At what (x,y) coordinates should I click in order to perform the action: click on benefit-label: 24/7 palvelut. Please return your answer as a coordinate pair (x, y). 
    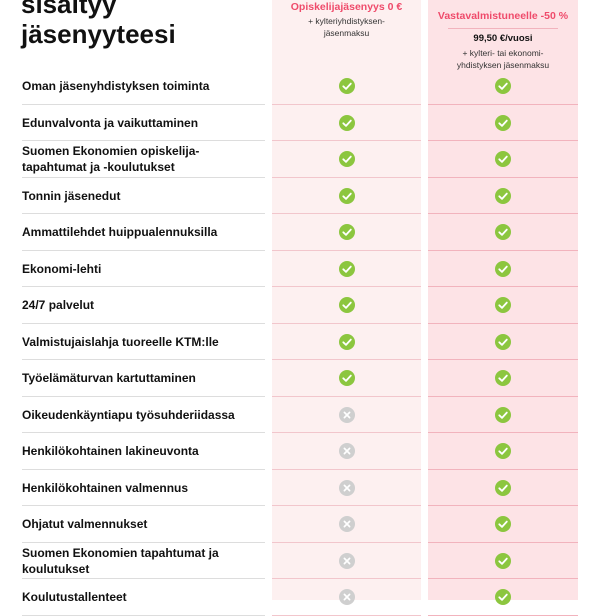
    Looking at the image, I should click on (58, 305).